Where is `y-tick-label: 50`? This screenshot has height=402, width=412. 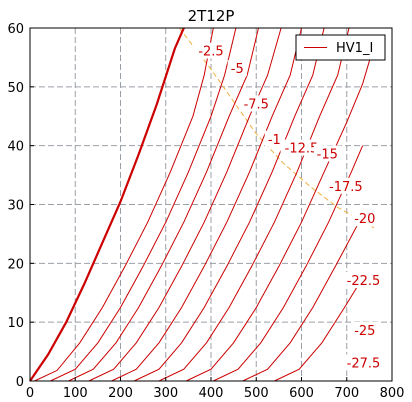
y-tick-label: 50 is located at coordinates (15, 88).